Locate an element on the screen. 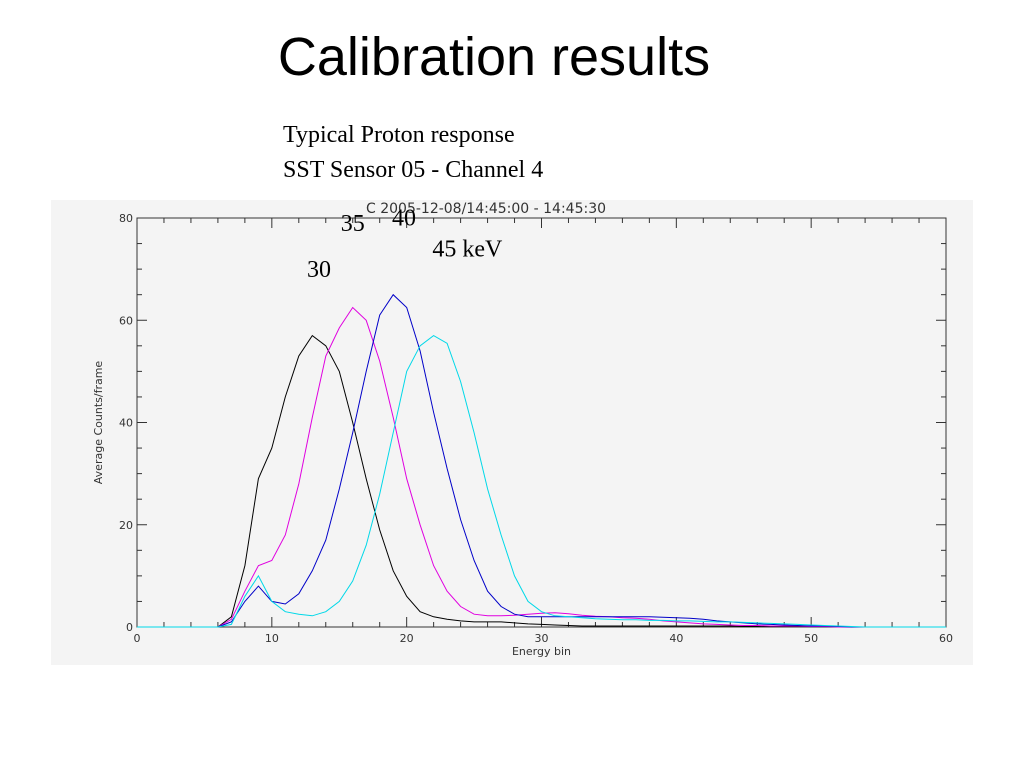 The width and height of the screenshot is (1024, 768). x-tick-label: 60 is located at coordinates (946, 638).